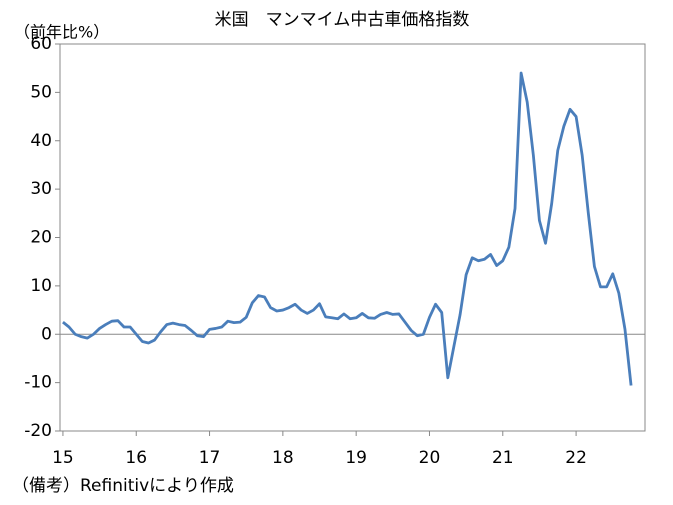 This screenshot has height=505, width=673. I want to click on y-tick-label: 60, so click(41, 44).